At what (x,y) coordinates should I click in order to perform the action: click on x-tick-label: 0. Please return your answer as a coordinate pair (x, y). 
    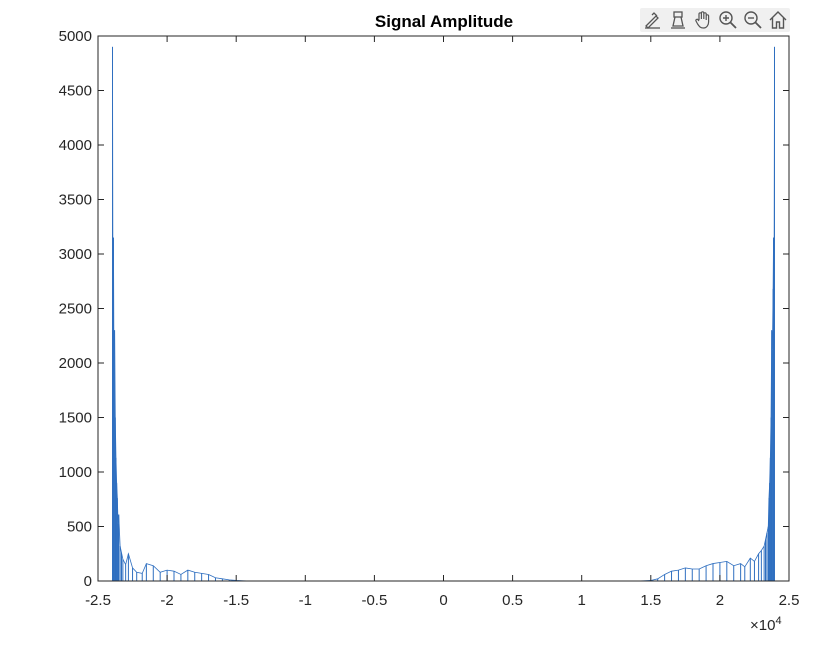
    Looking at the image, I should click on (443, 600).